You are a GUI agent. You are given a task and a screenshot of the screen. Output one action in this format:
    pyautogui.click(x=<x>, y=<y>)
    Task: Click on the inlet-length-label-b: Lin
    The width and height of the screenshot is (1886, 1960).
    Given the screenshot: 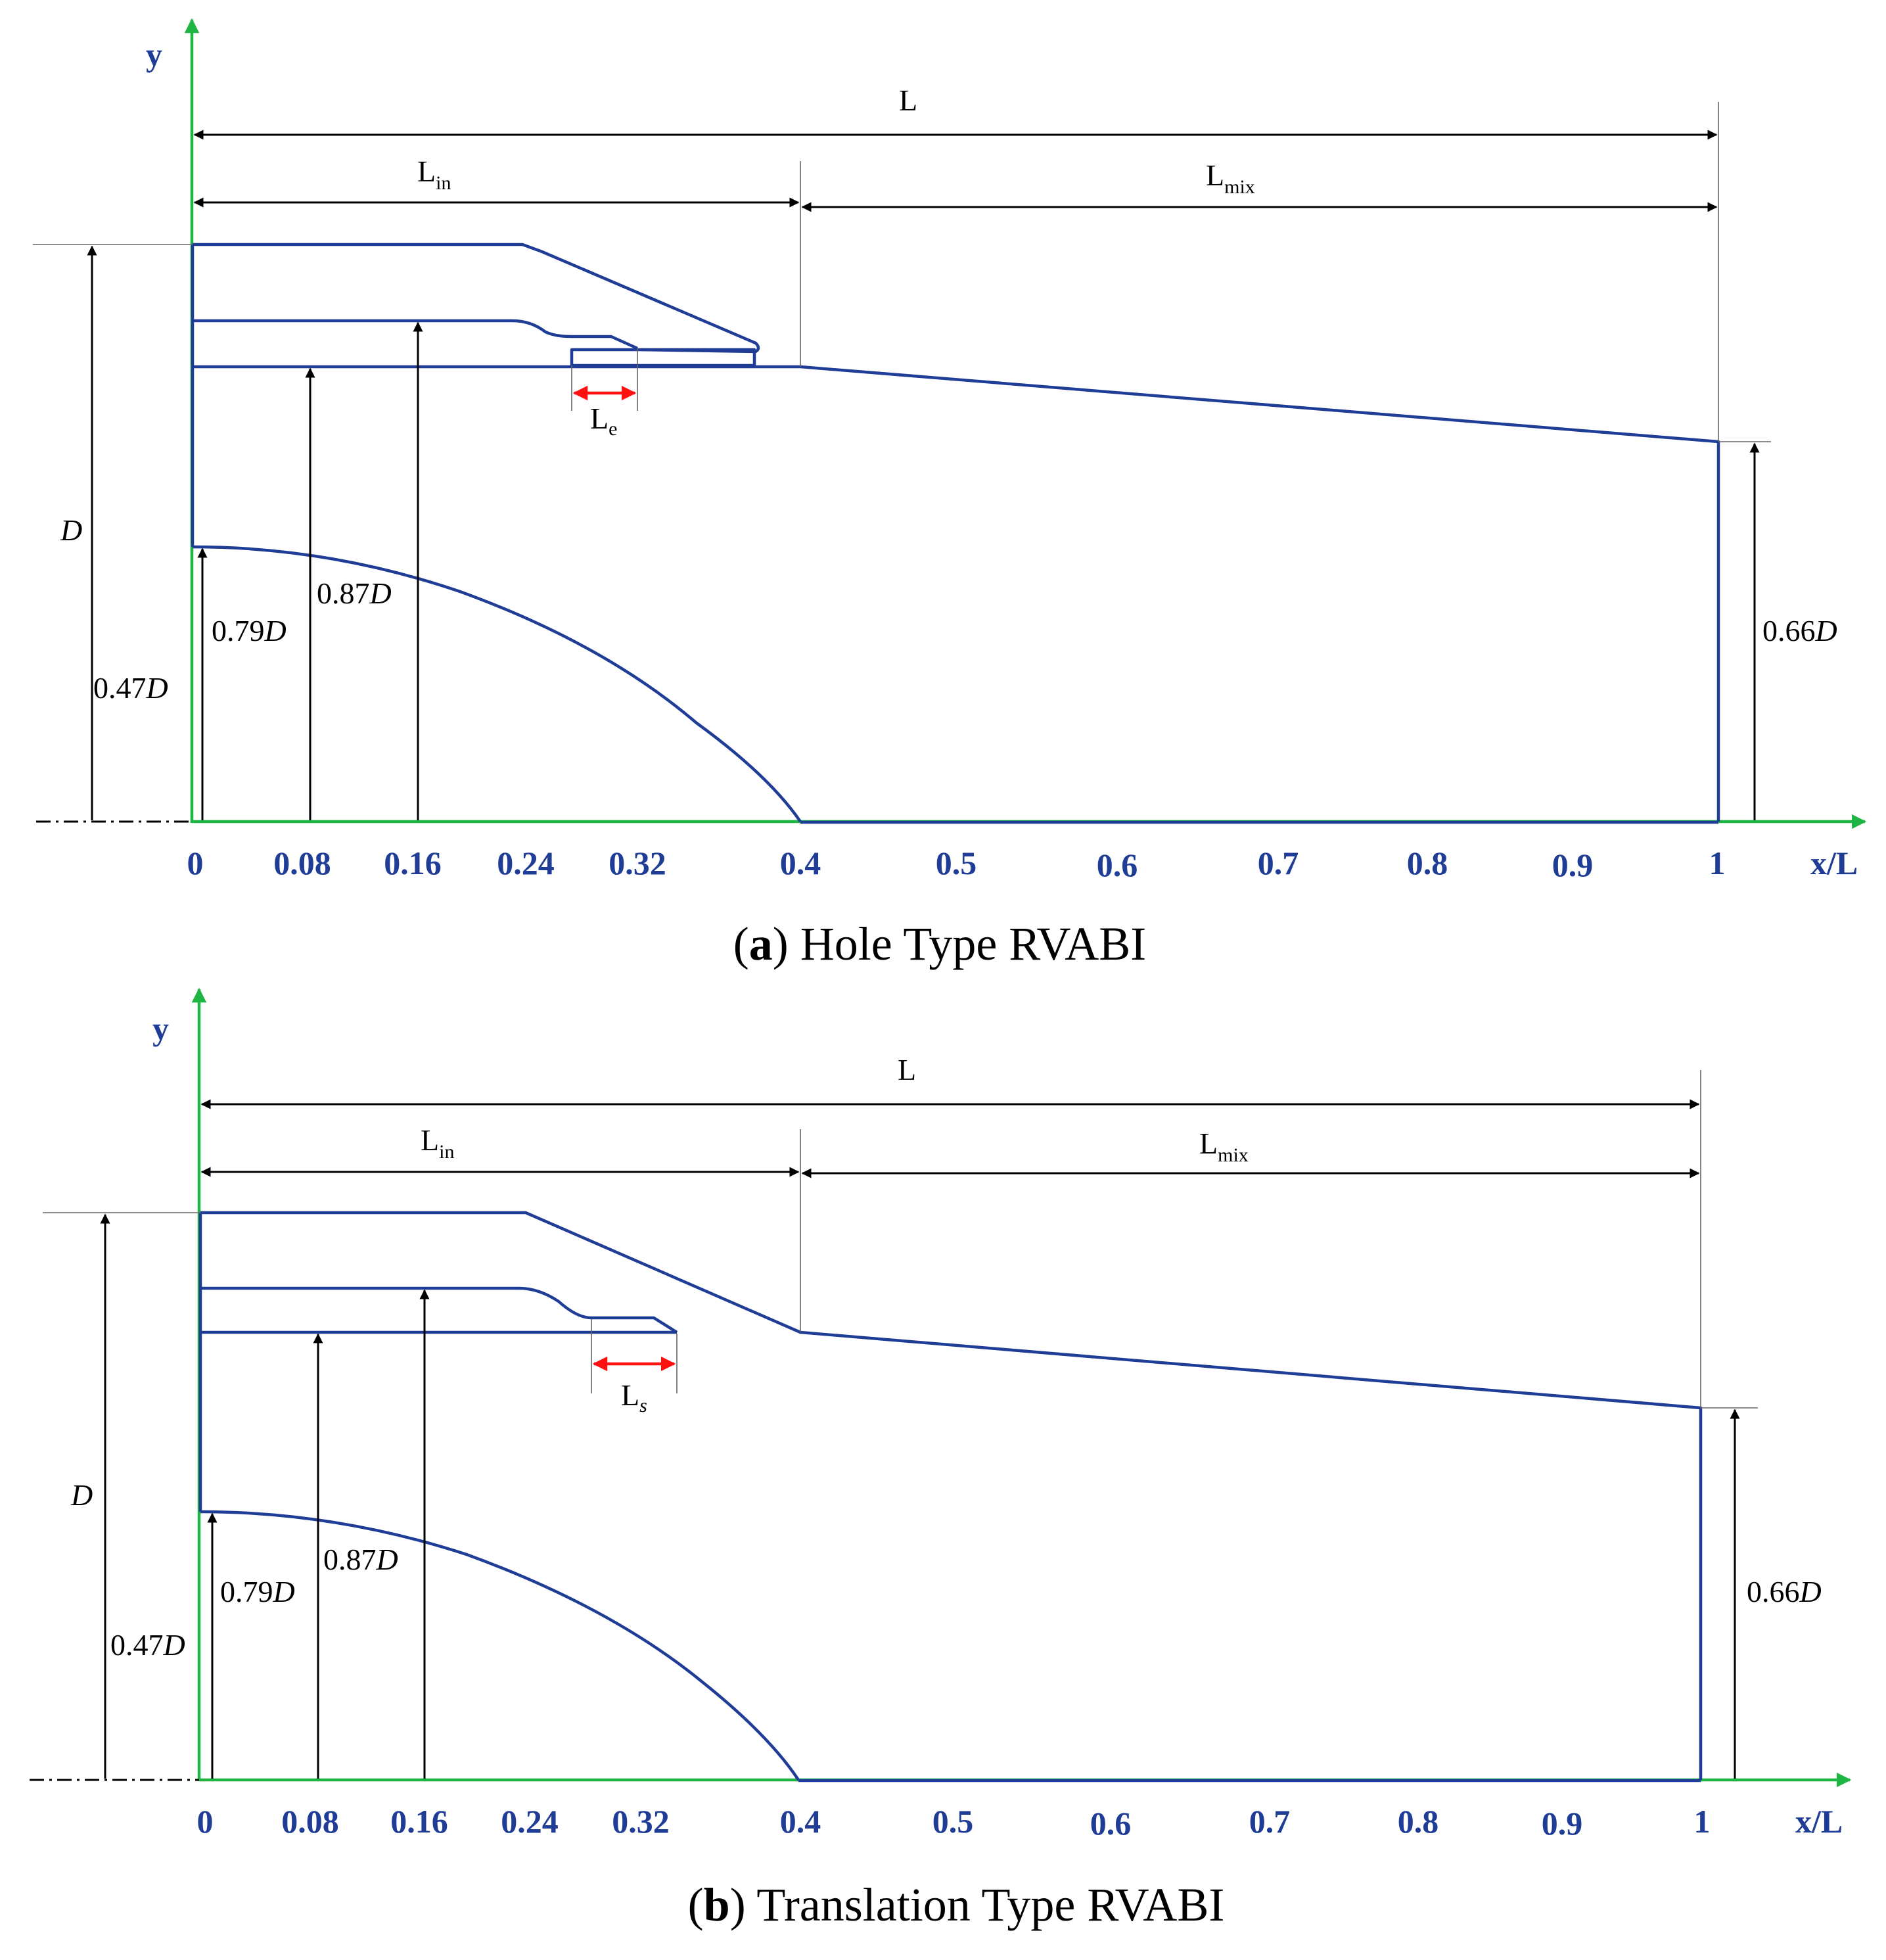 What is the action you would take?
    pyautogui.click(x=438, y=1143)
    